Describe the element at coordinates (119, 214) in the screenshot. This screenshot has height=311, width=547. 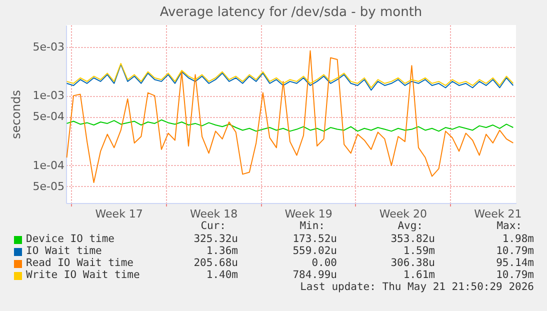
I see `x-tick-label: Week 17` at that location.